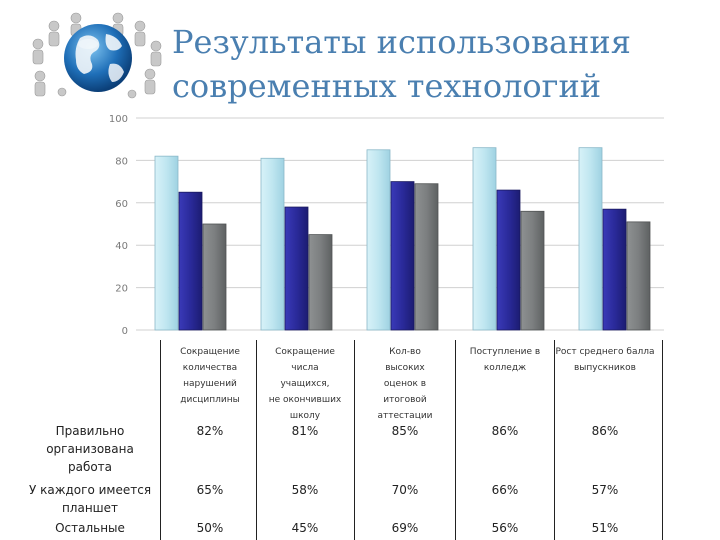 Image resolution: width=720 pixels, height=540 pixels. I want to click on bar-series1-cat2, so click(272, 244).